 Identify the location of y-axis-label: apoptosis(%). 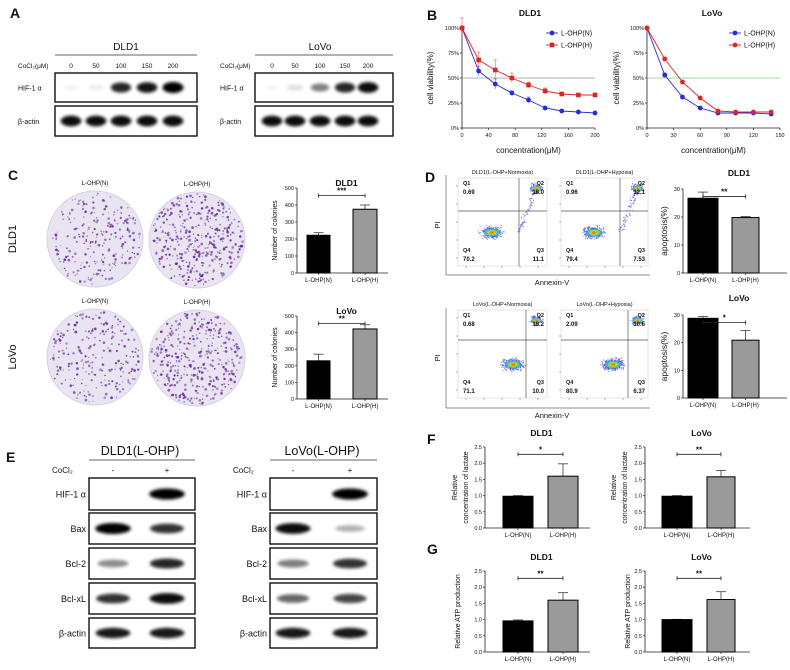
(664, 231).